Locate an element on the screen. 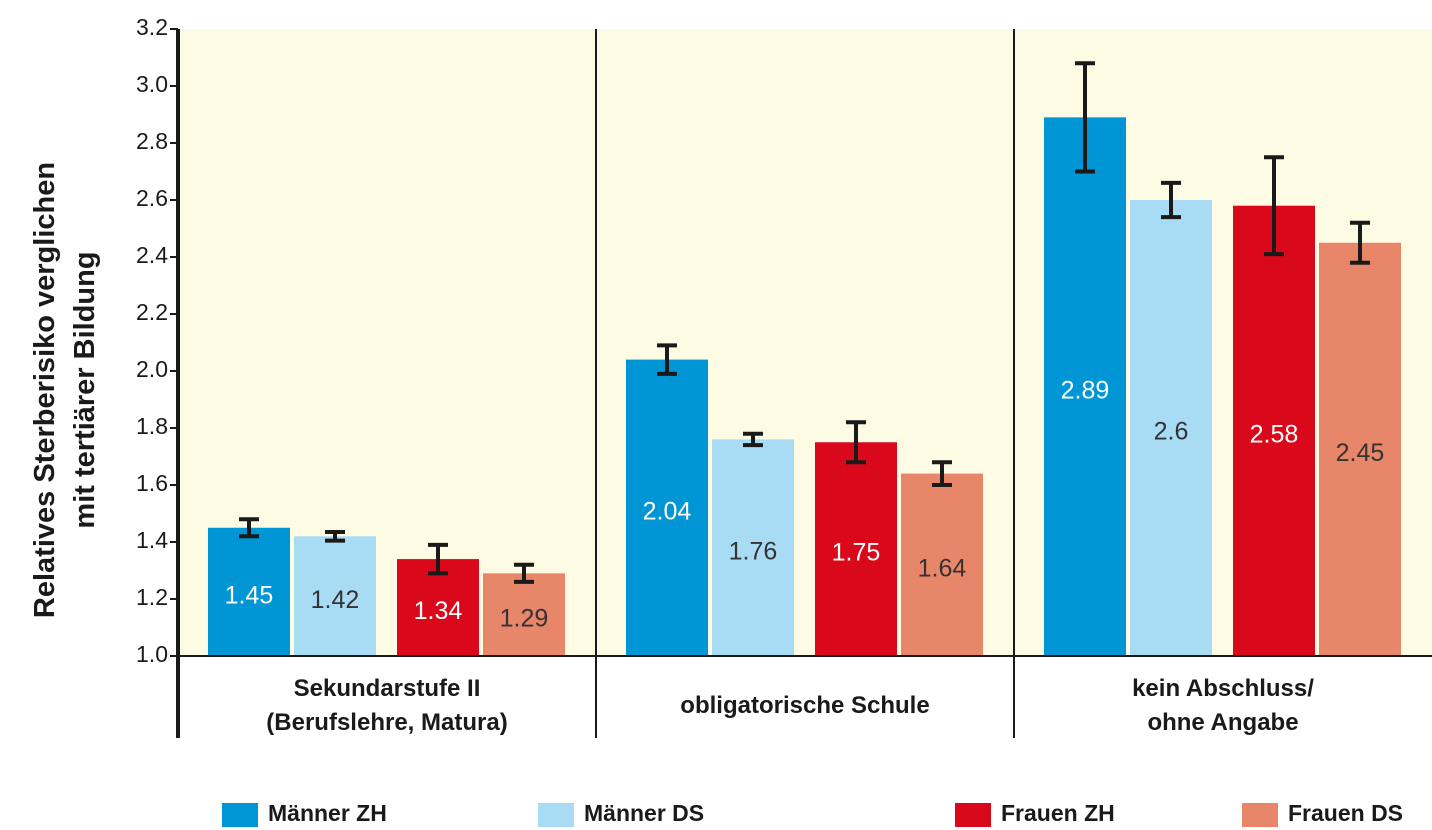  value-label: 1.75 is located at coordinates (856, 553).